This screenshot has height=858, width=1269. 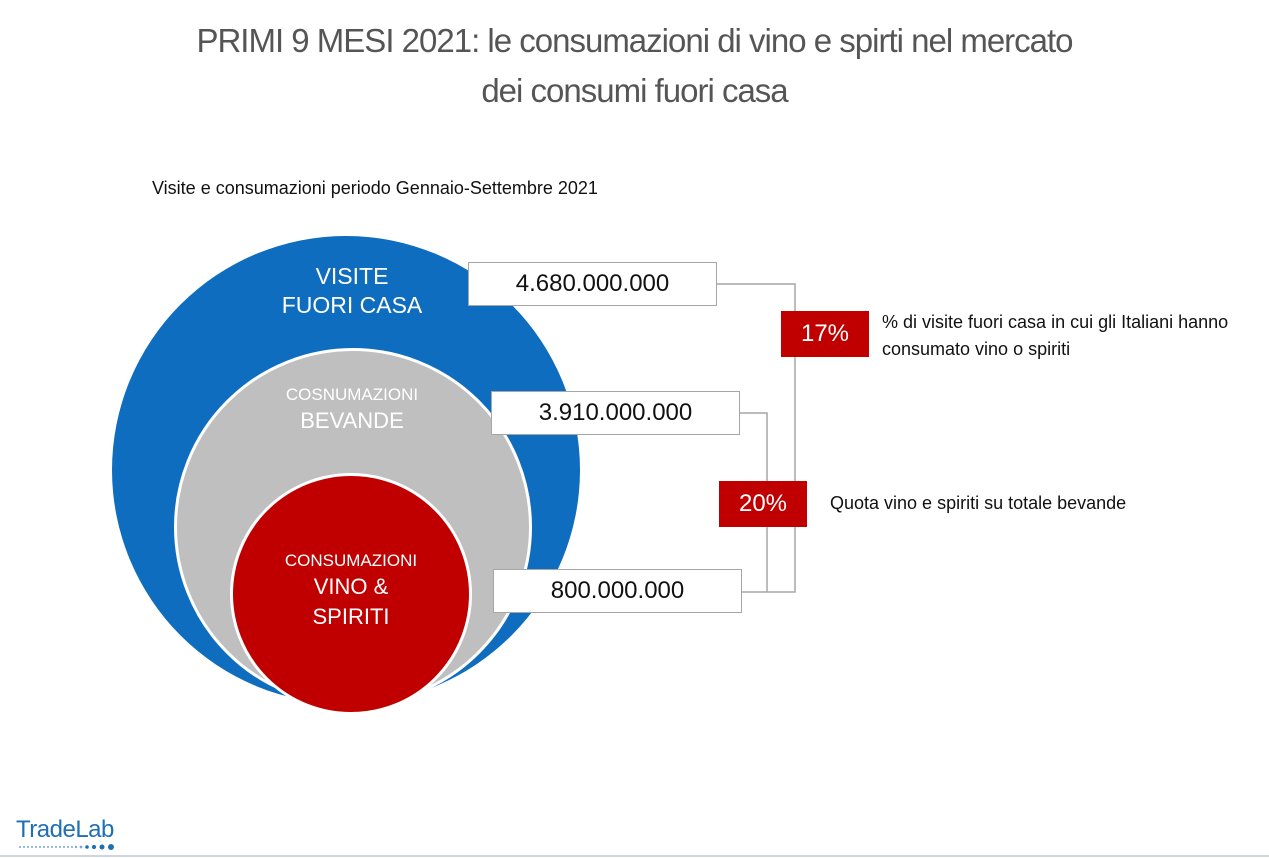 I want to click on circle-label-drinks: COSNUMAZIONI BEVANDE, so click(x=352, y=409).